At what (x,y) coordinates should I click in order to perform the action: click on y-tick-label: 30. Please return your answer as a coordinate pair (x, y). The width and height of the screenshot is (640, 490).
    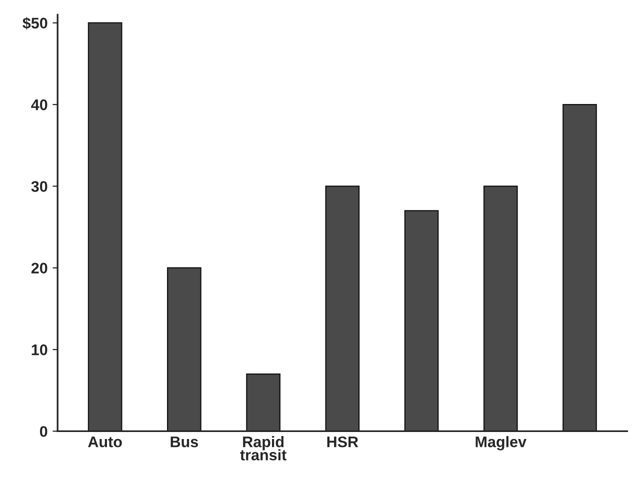
    Looking at the image, I should click on (39, 186).